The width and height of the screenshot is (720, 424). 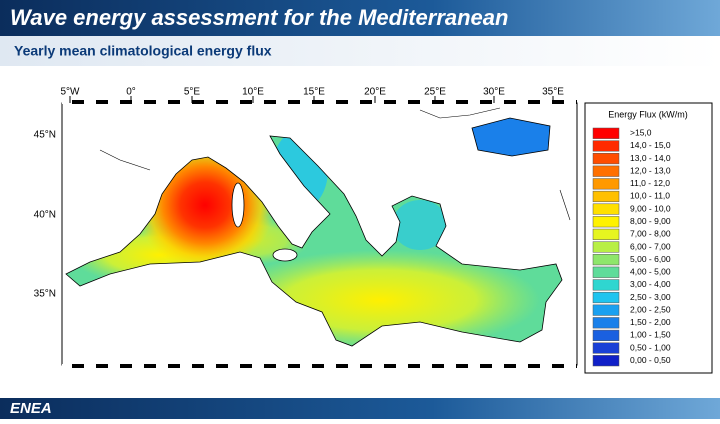 I want to click on lon-label: 5°W, so click(x=71, y=92).